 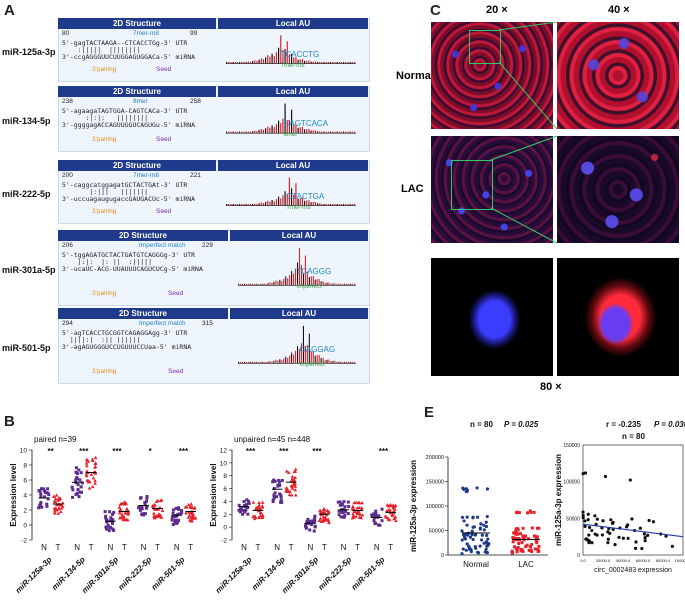 What do you see at coordinates (207, 323) in the screenshot?
I see `site-end: 315` at bounding box center [207, 323].